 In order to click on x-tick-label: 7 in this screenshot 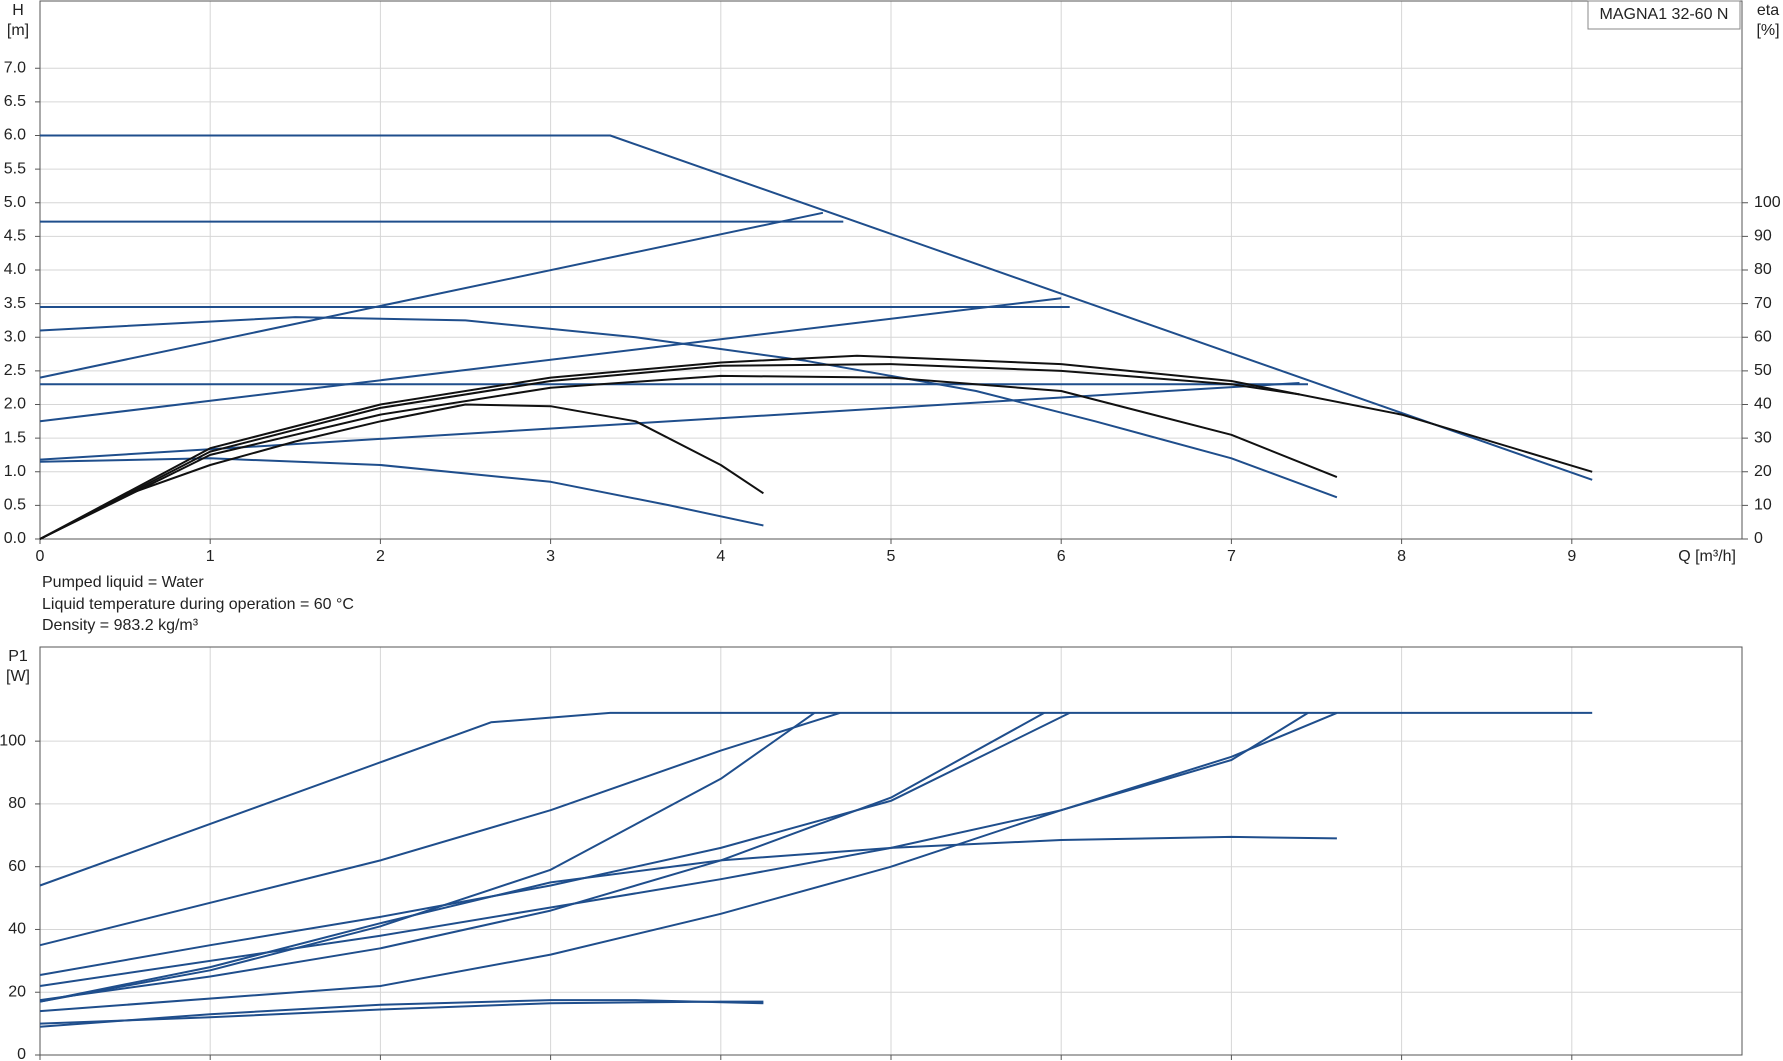, I will do `click(1231, 556)`.